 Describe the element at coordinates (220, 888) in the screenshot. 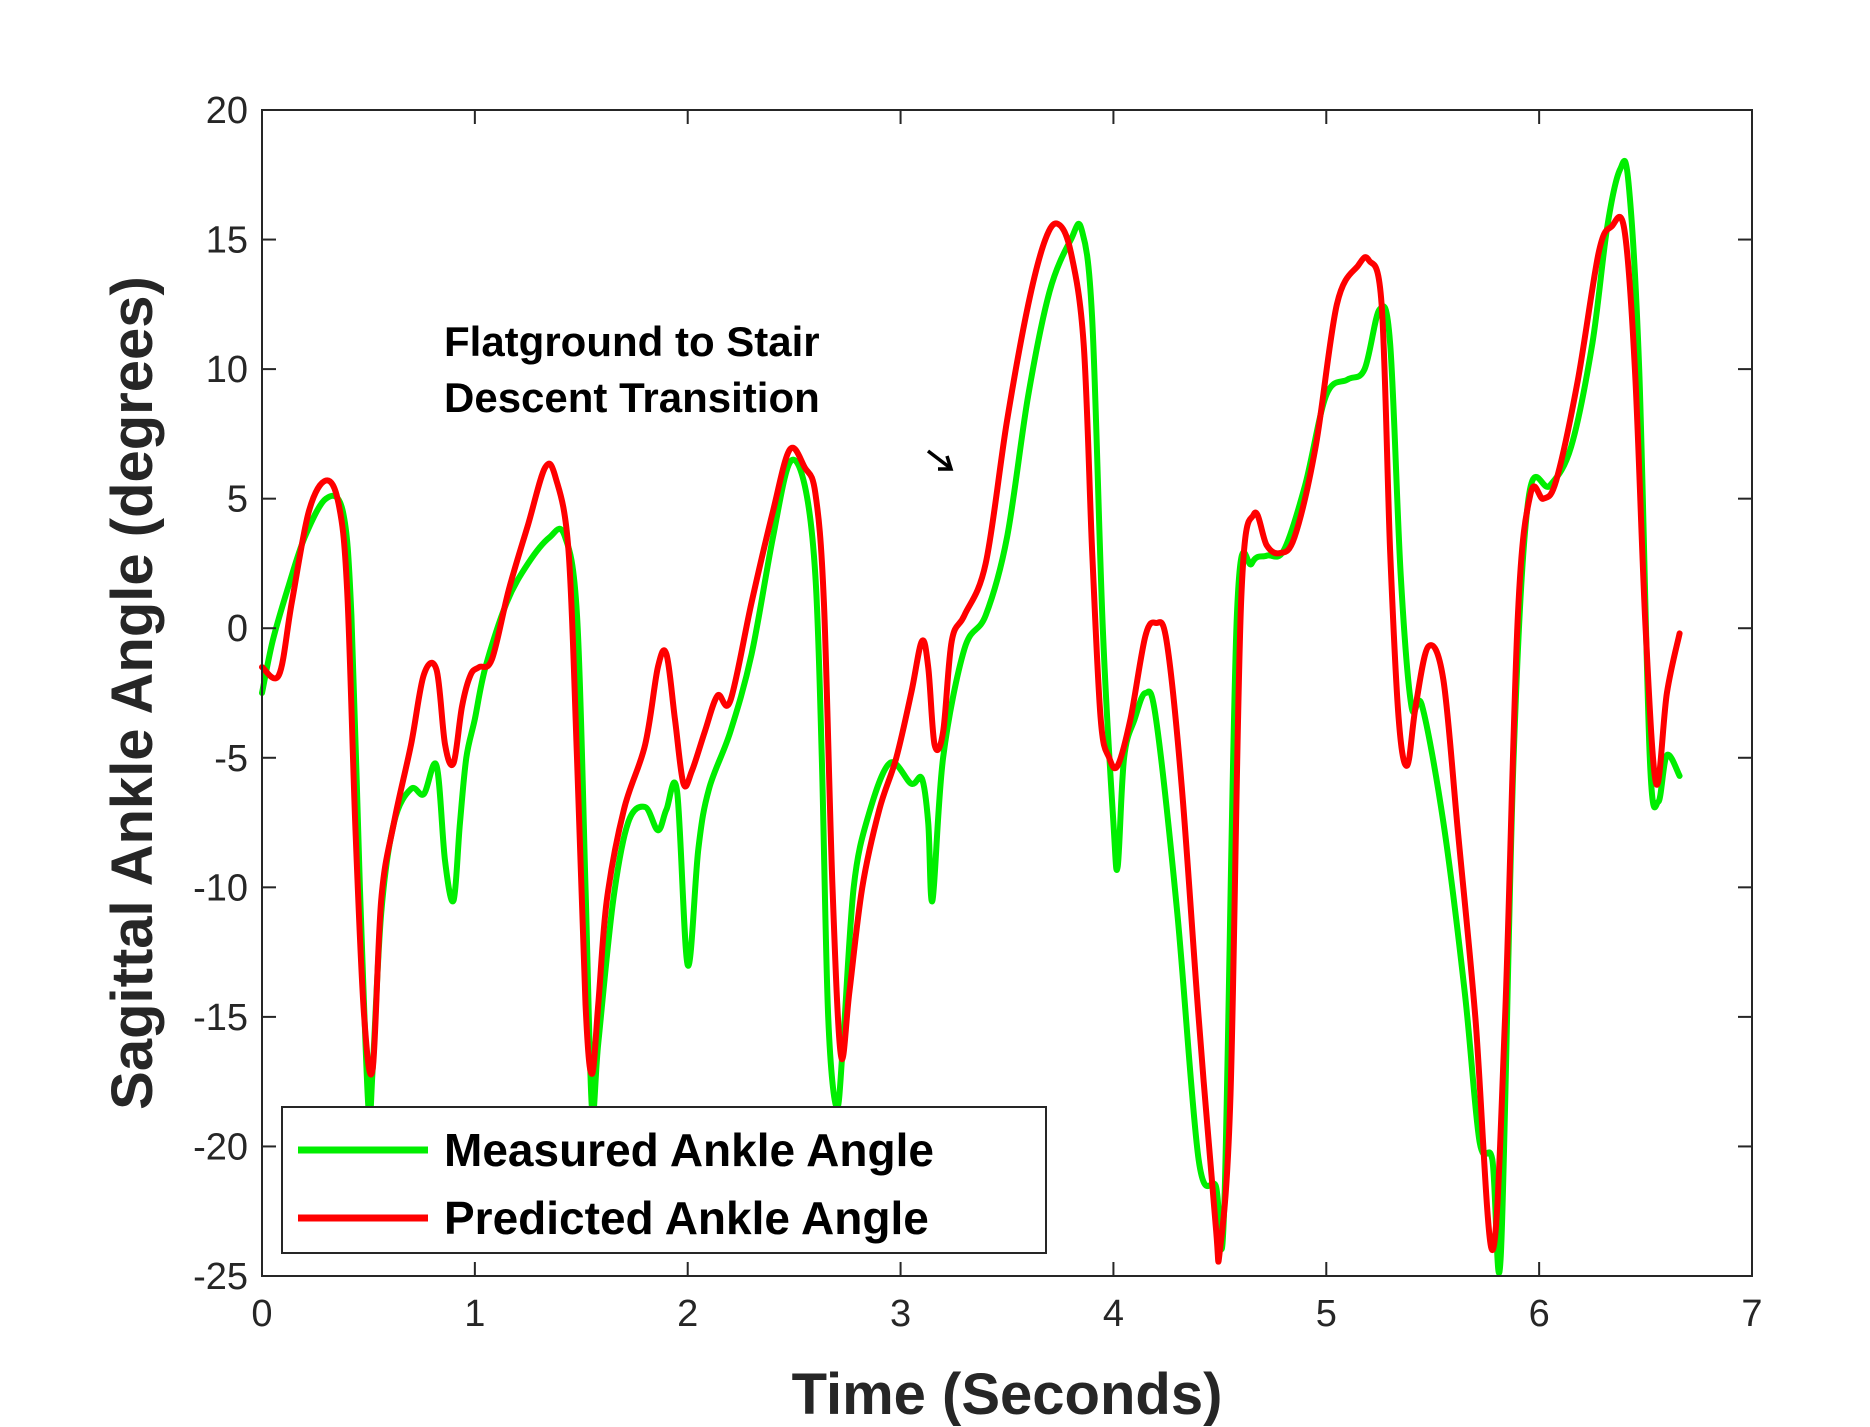

I see `y-tick-label: -10` at that location.